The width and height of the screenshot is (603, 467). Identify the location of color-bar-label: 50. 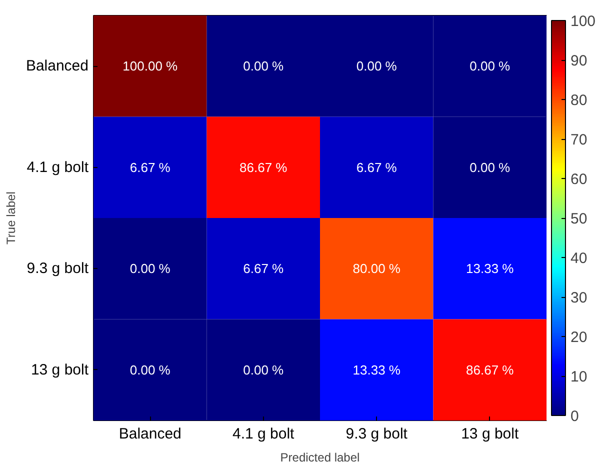
(579, 219).